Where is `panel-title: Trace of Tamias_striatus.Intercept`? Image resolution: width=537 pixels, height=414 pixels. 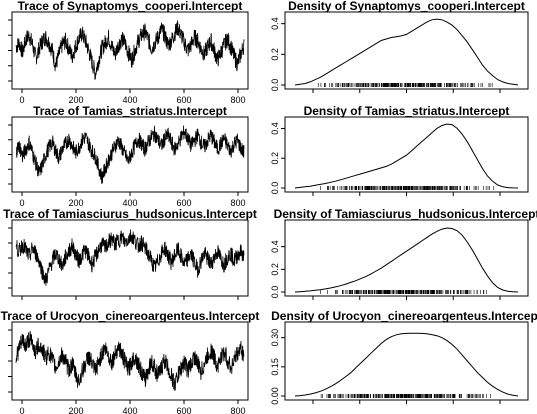 panel-title: Trace of Tamias_striatus.Intercept is located at coordinates (130, 111).